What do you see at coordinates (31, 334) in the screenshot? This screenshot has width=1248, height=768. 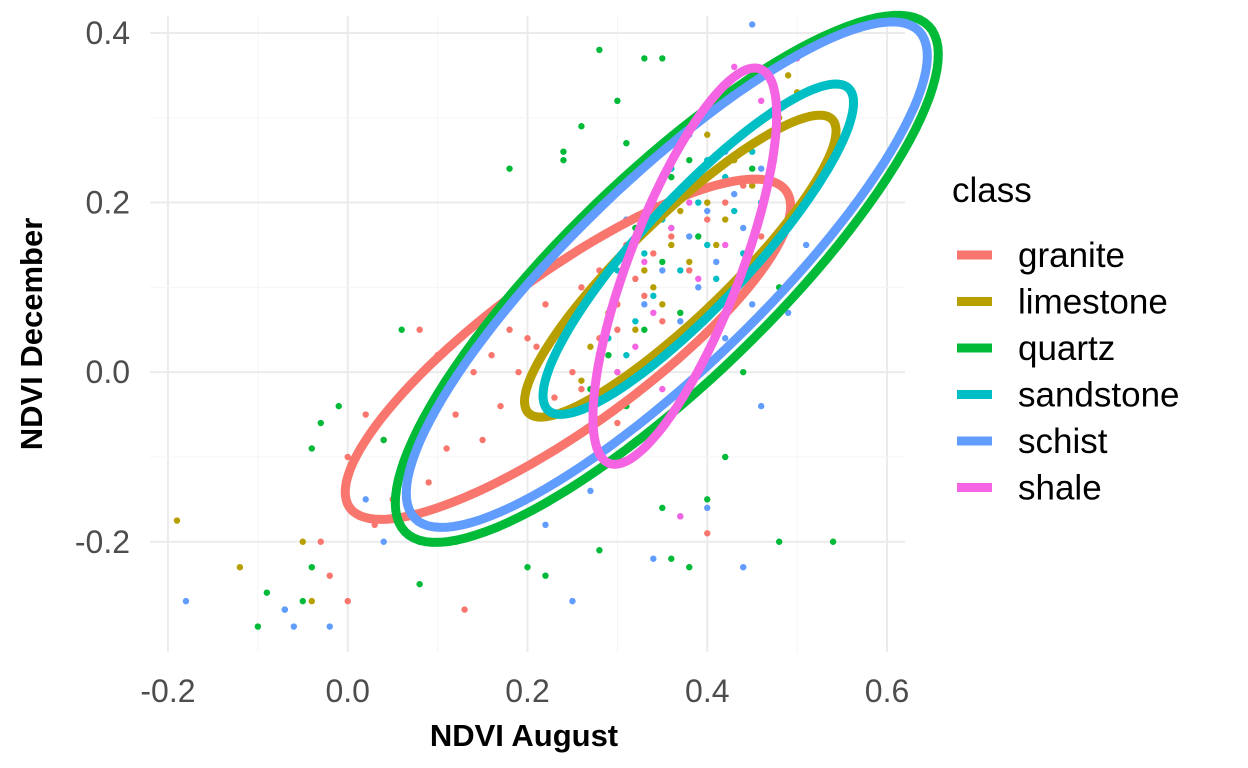 I see `y-axis-title: NDVI December` at bounding box center [31, 334].